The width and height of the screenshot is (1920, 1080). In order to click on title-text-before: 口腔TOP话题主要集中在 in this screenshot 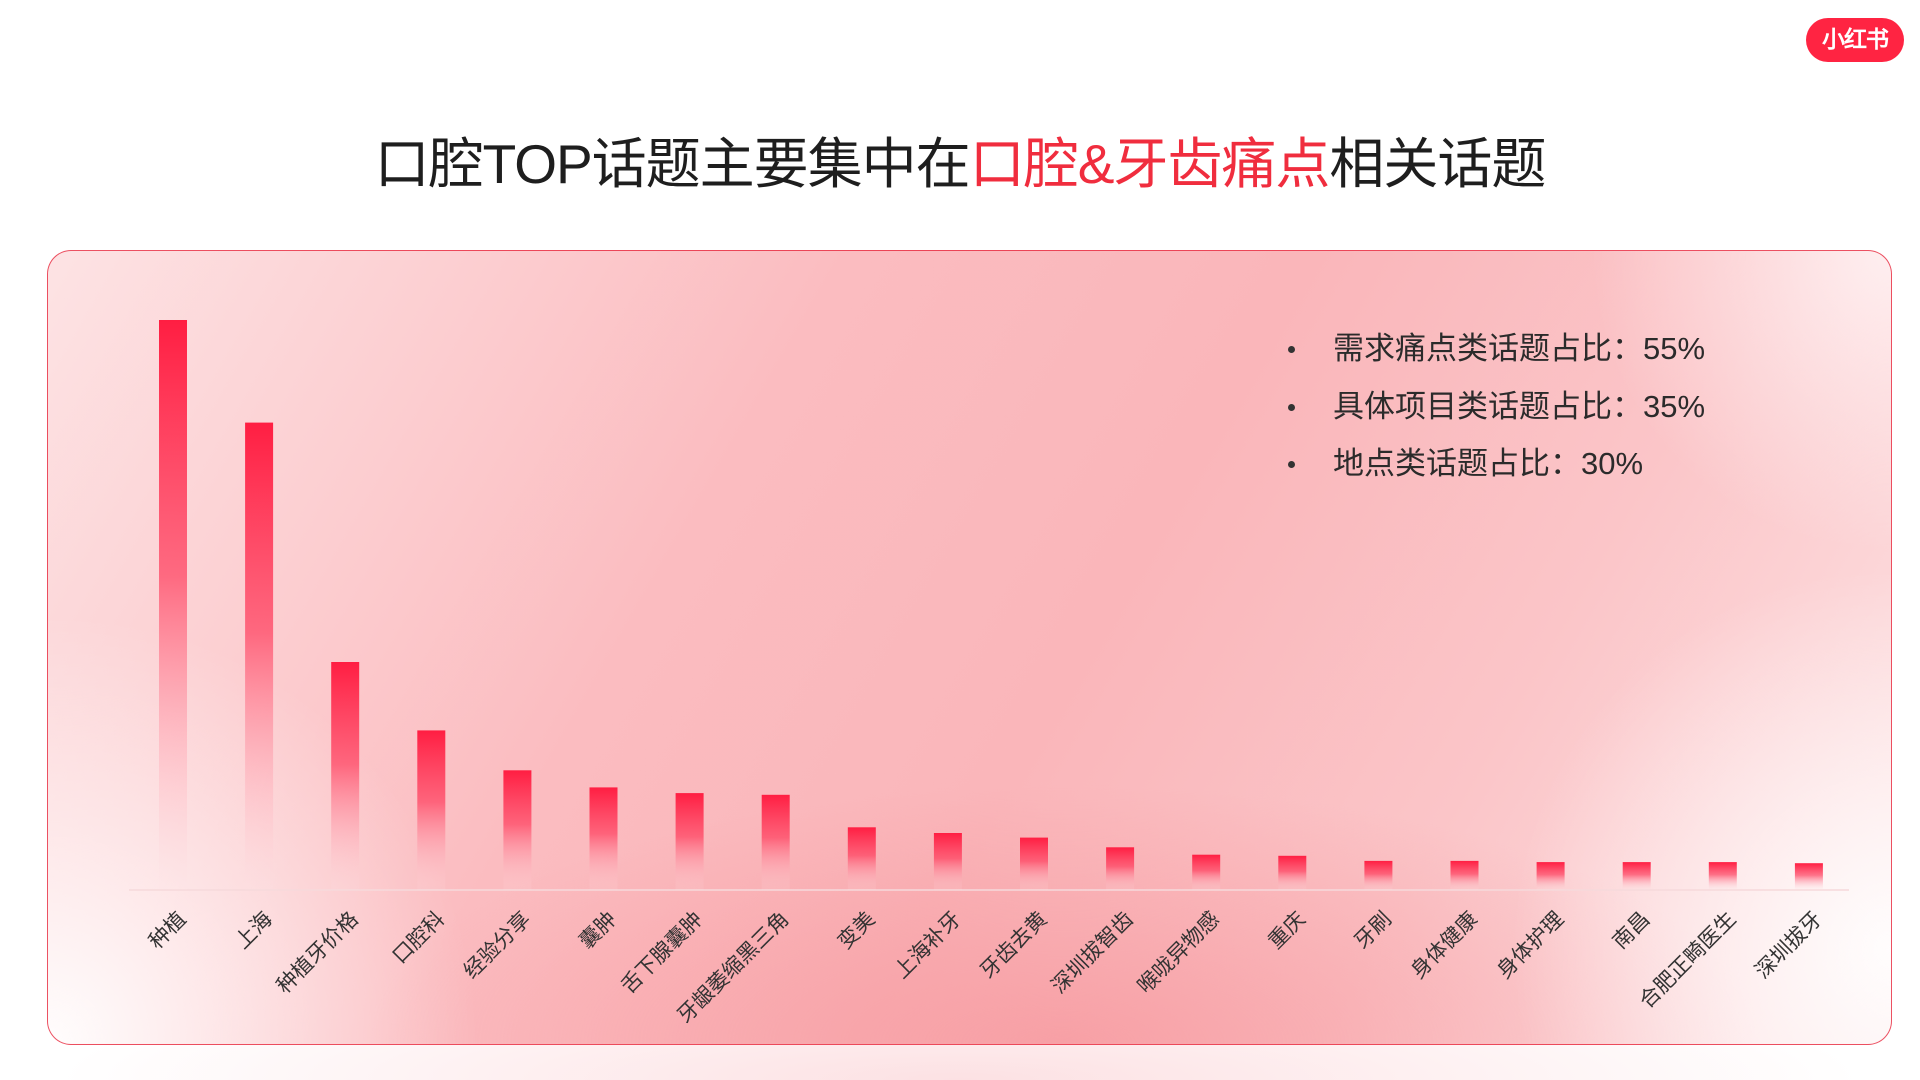, I will do `click(672, 164)`.